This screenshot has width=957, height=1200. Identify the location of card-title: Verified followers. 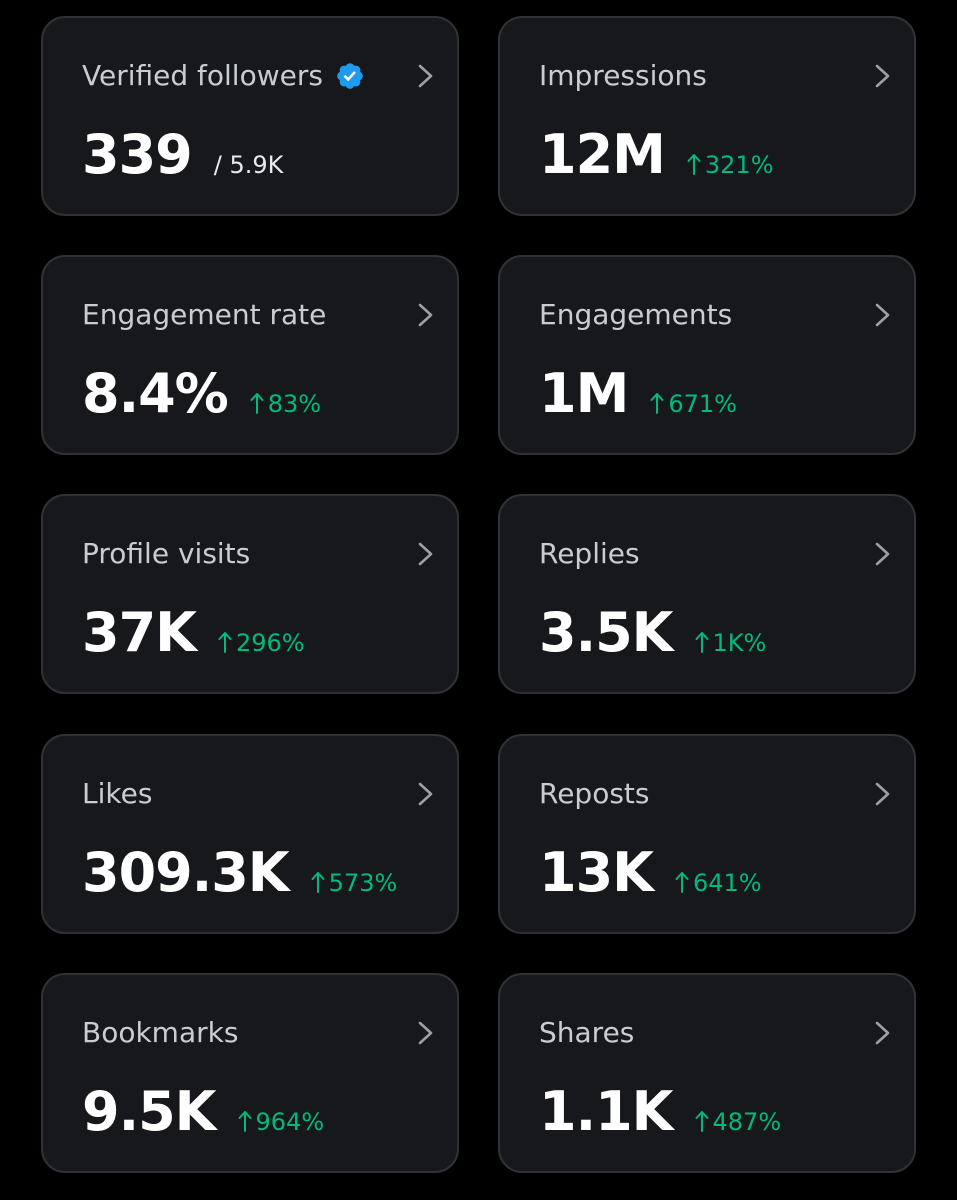
(202, 75).